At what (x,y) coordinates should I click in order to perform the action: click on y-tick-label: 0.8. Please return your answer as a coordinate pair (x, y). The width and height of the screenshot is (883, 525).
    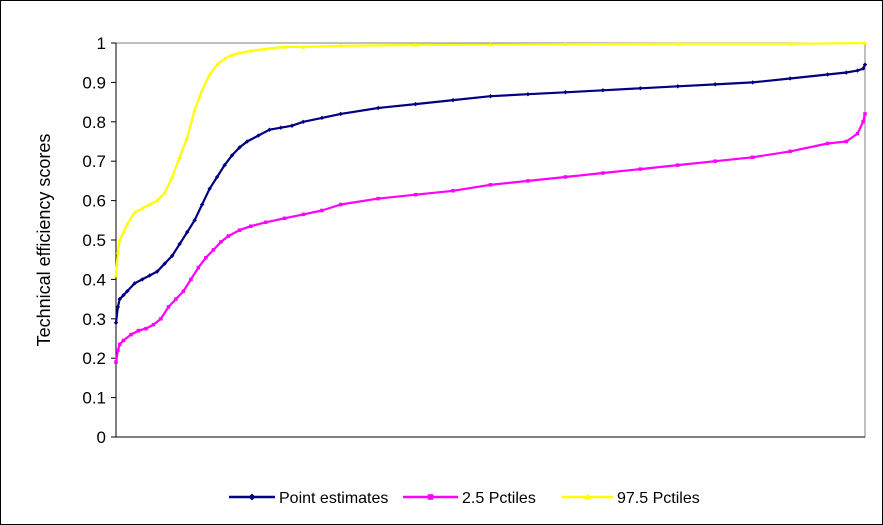
    Looking at the image, I should click on (94, 122).